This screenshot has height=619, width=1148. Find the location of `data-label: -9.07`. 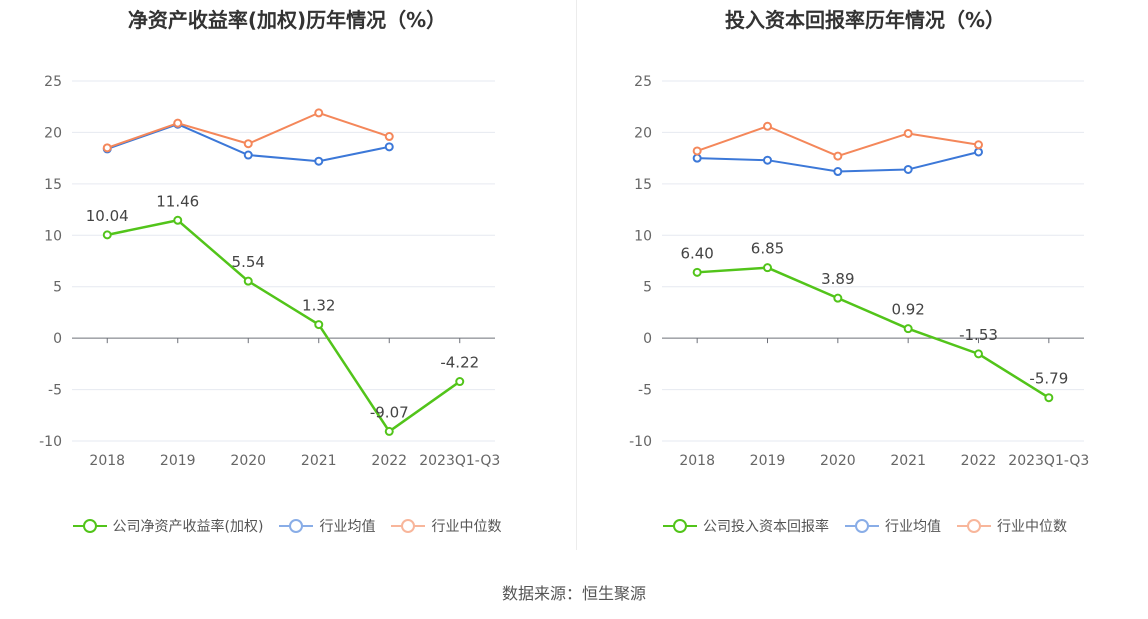

data-label: -9.07 is located at coordinates (389, 412).